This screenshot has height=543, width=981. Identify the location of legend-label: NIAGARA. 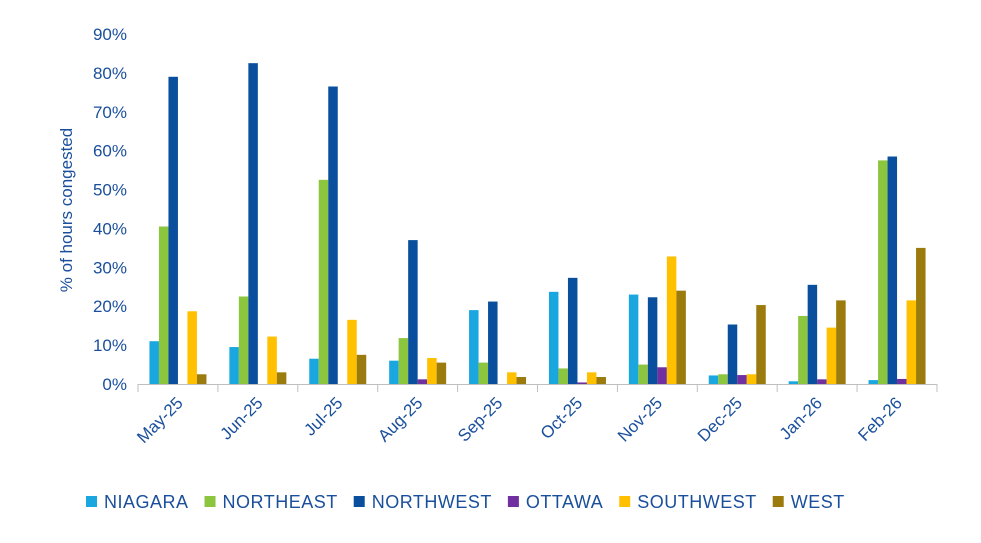
(146, 502).